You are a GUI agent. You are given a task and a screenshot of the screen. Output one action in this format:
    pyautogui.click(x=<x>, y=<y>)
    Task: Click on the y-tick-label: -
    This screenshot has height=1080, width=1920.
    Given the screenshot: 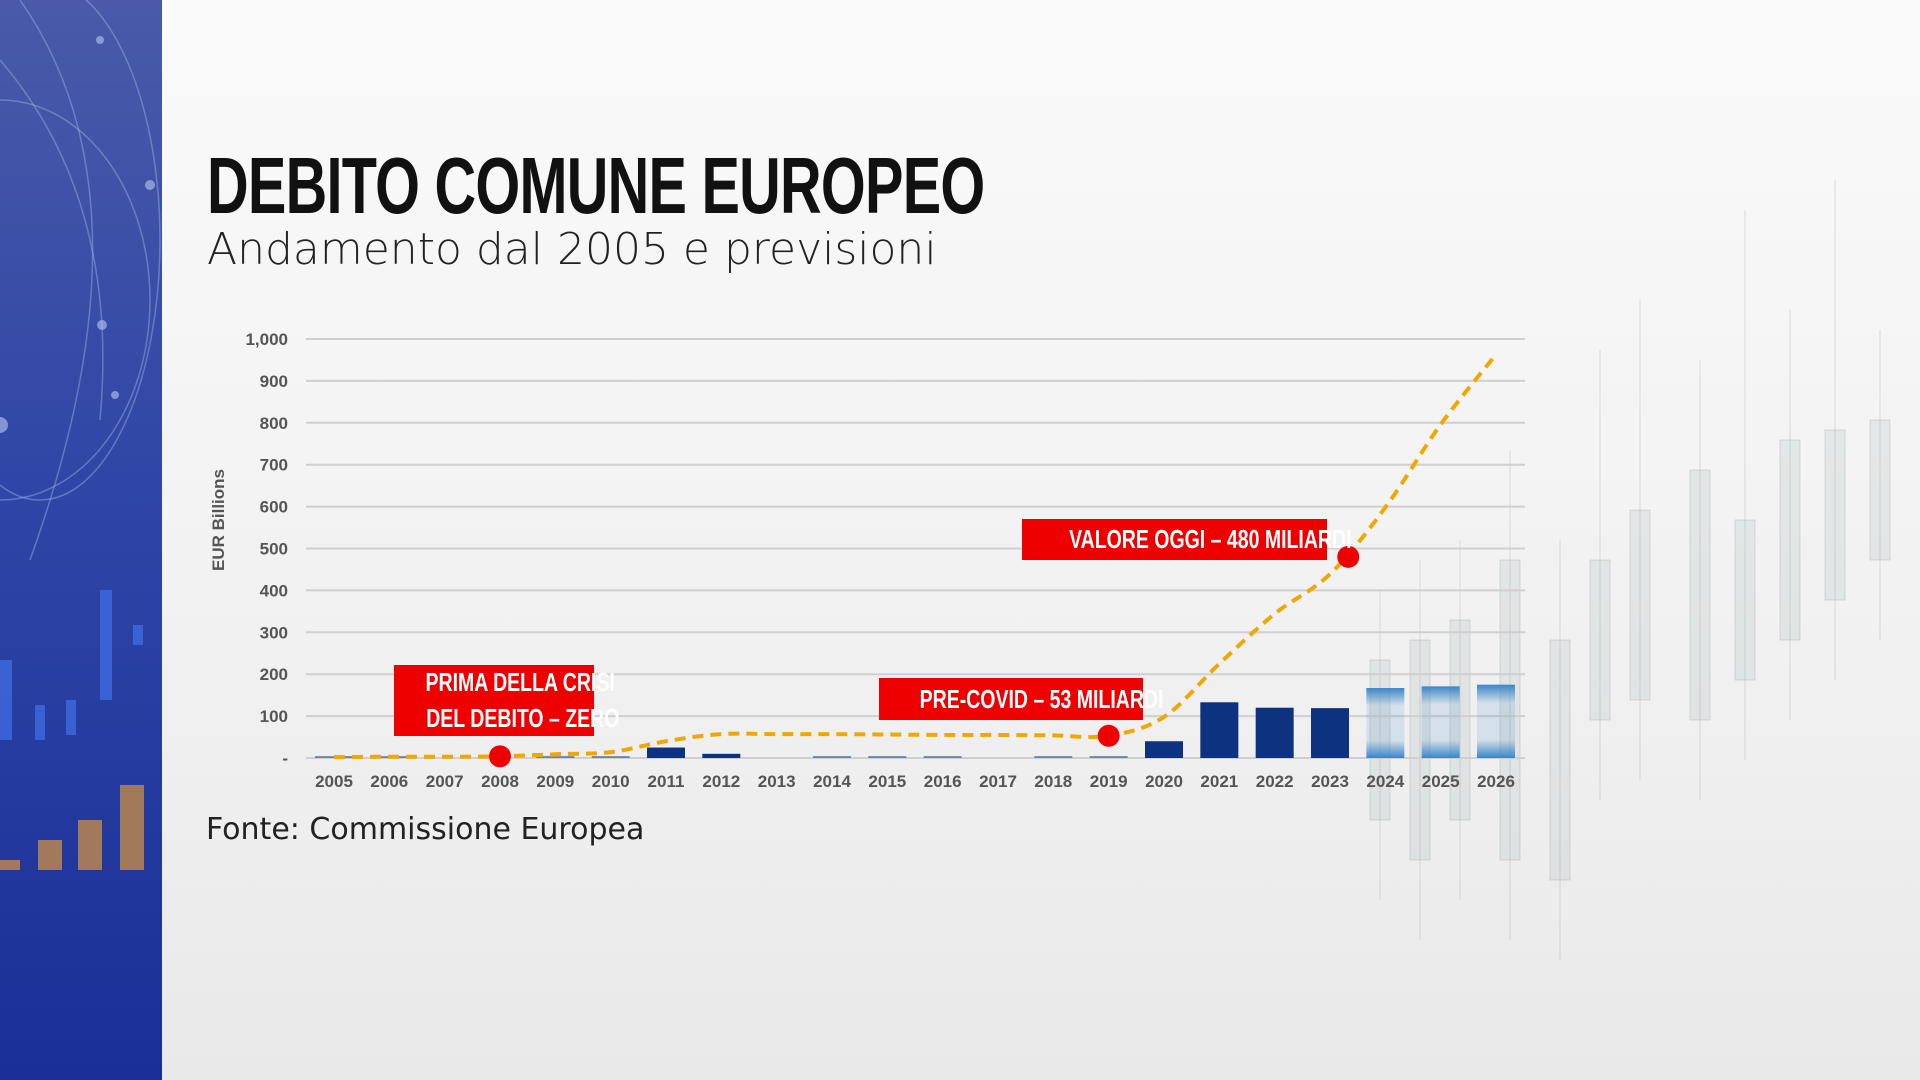 What is the action you would take?
    pyautogui.click(x=285, y=758)
    